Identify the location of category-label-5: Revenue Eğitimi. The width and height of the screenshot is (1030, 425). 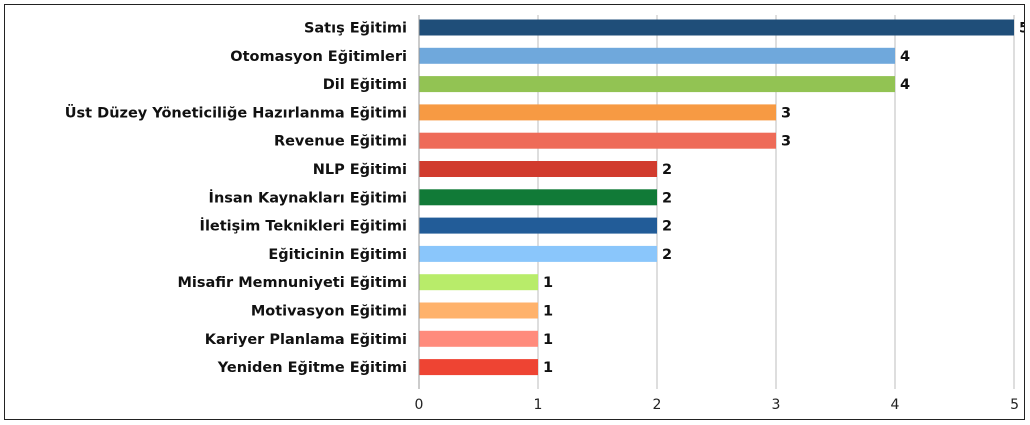
(340, 142).